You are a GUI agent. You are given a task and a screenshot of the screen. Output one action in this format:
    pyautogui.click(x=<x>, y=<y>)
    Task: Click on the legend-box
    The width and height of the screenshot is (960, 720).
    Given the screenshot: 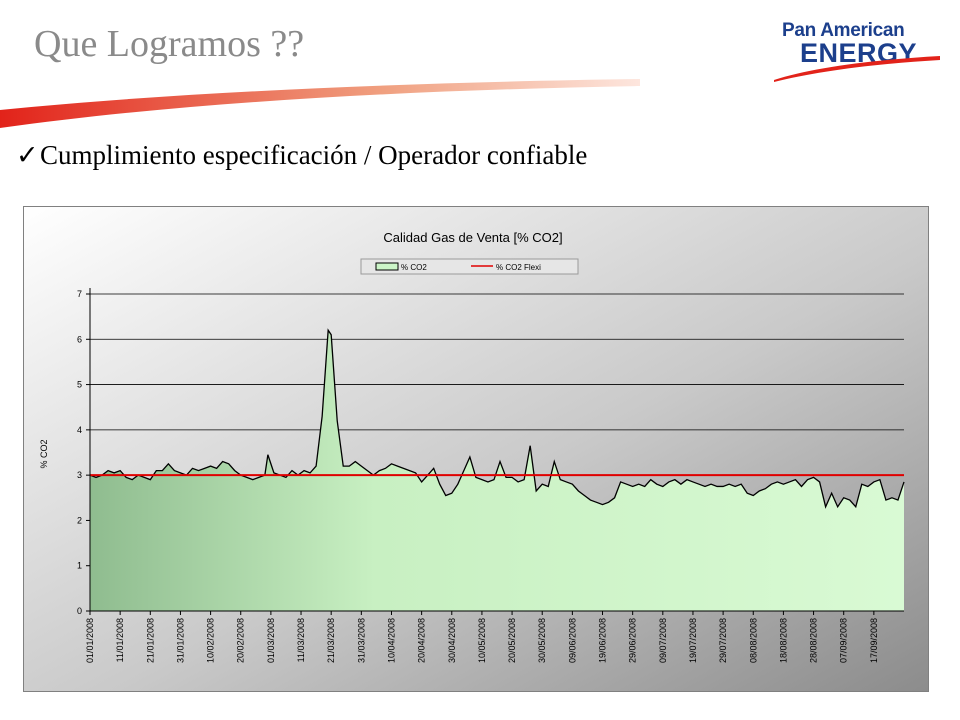 What is the action you would take?
    pyautogui.click(x=469, y=266)
    